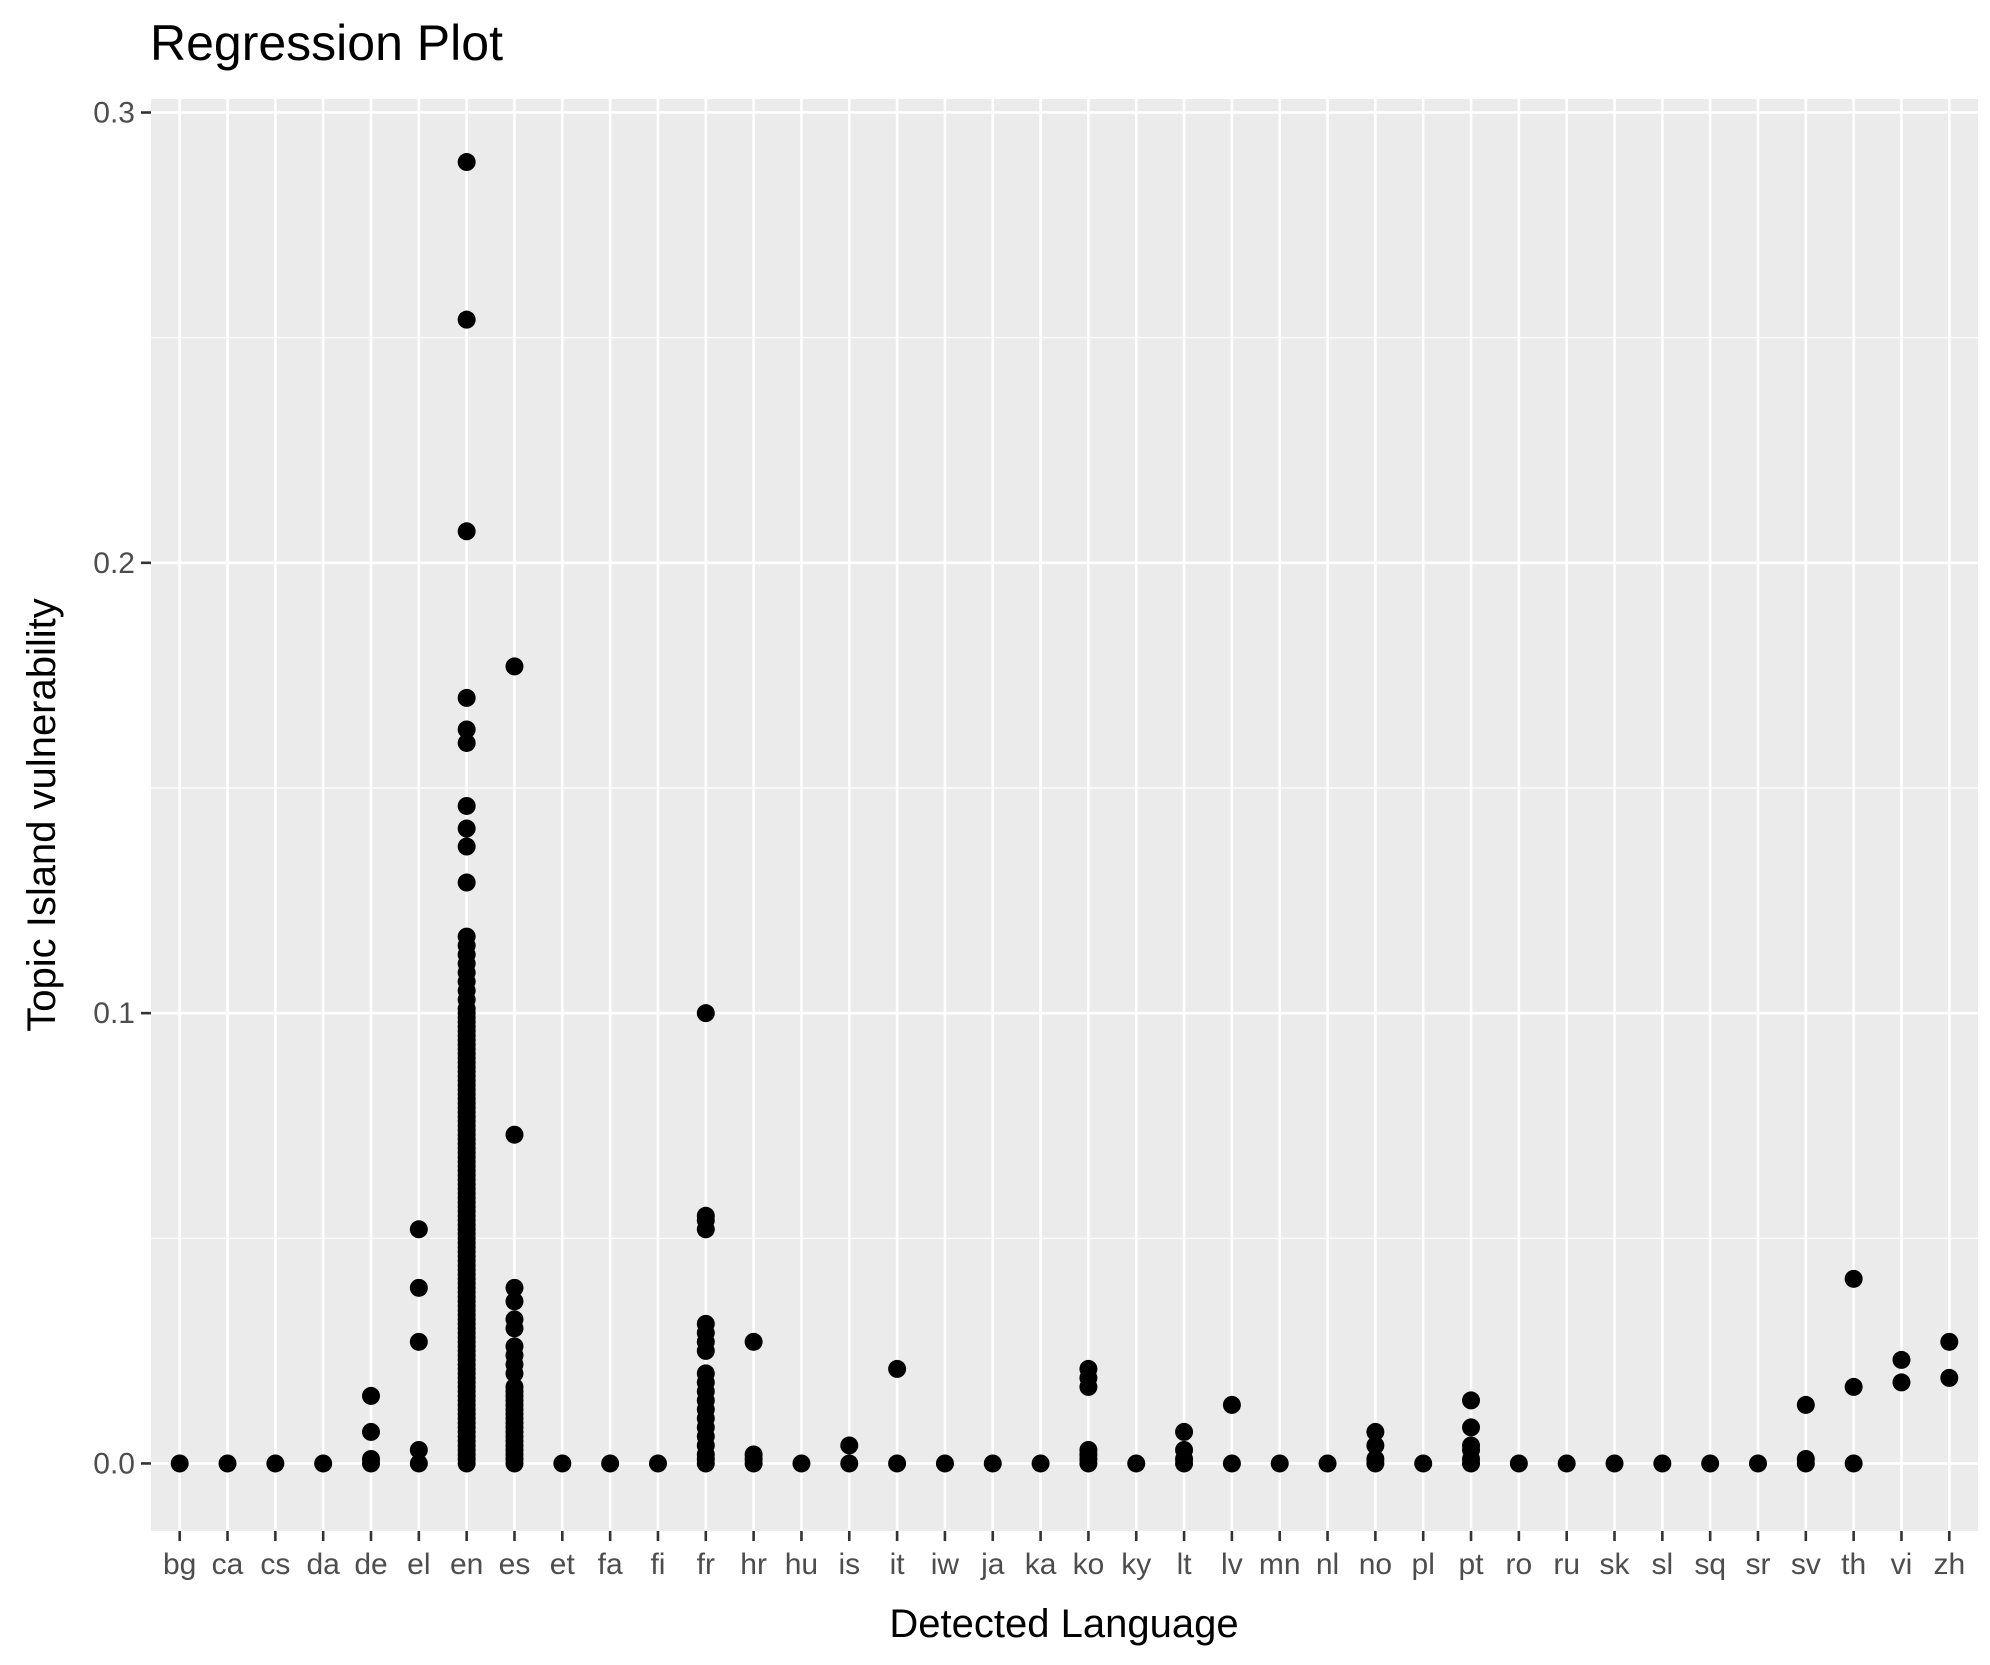 This screenshot has height=1665, width=1990. What do you see at coordinates (657, 1564) in the screenshot?
I see `x-tick-label: fi` at bounding box center [657, 1564].